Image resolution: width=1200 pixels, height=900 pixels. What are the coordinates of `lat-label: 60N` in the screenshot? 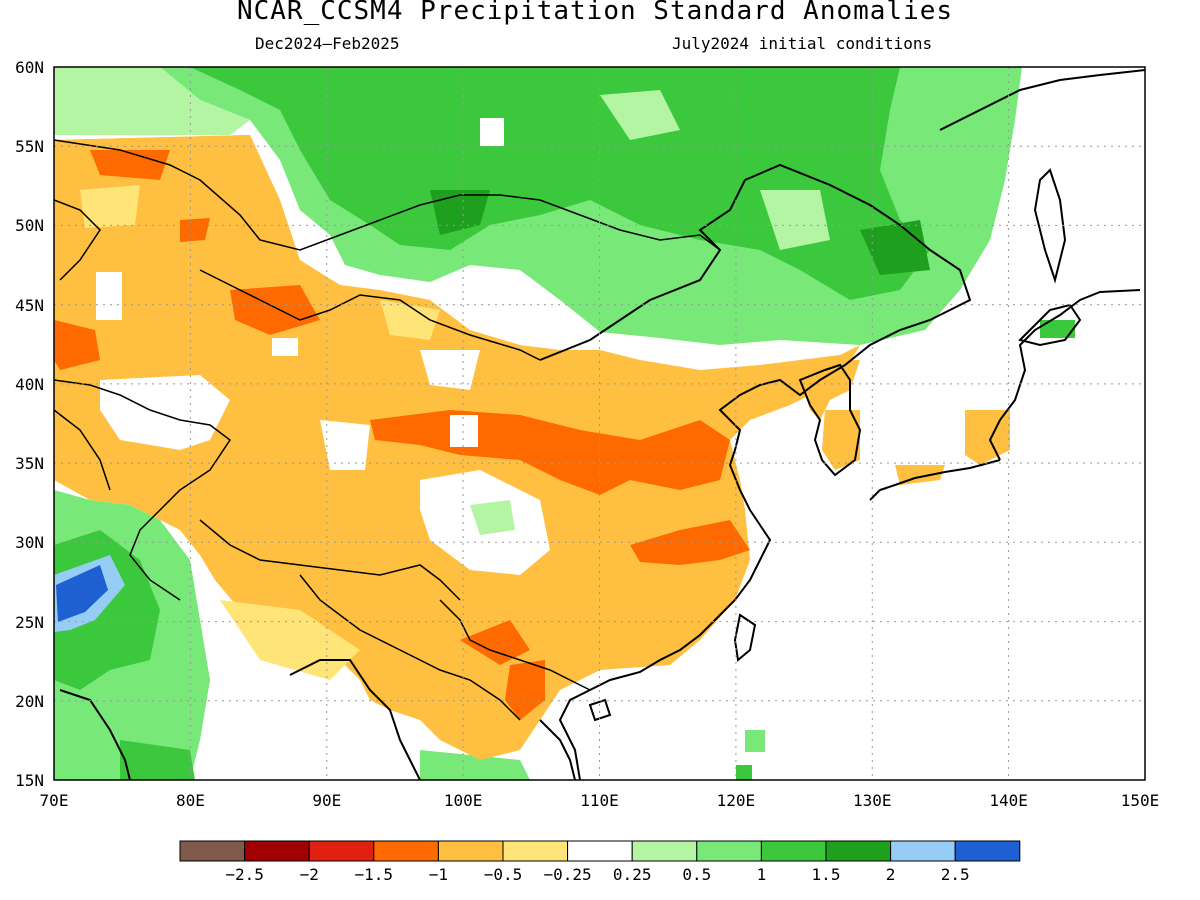 It's located at (29, 67).